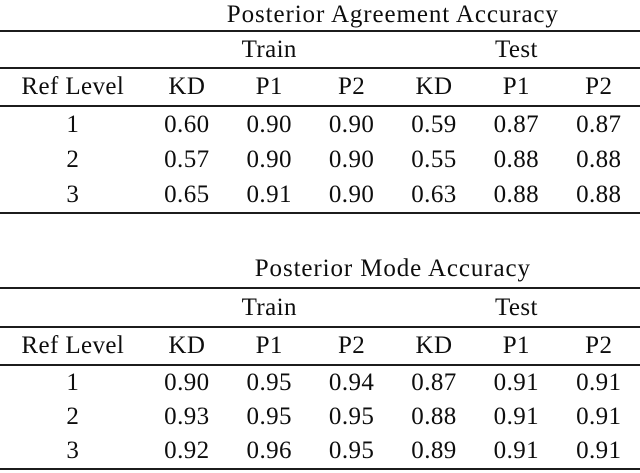  What do you see at coordinates (269, 452) in the screenshot?
I see `cell-train-p1: 0.96` at bounding box center [269, 452].